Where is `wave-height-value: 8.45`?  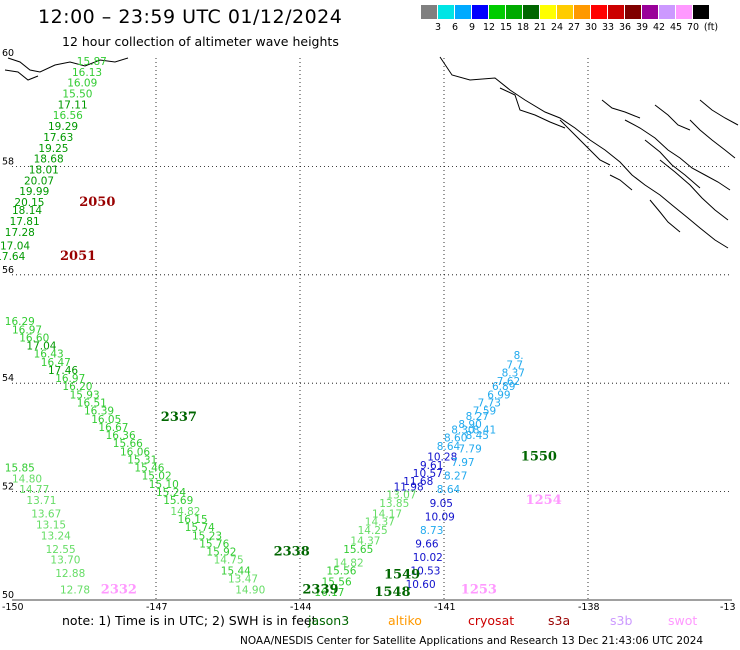 wave-height-value: 8.45 is located at coordinates (477, 436).